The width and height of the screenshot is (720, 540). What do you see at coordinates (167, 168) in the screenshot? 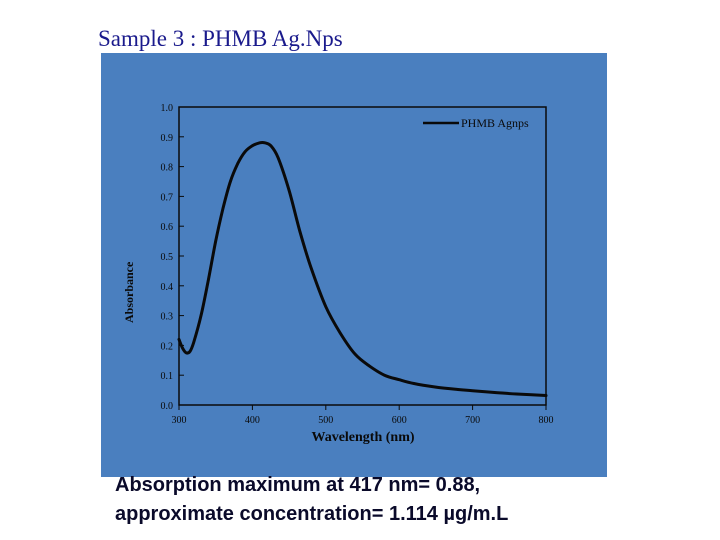
I see `y-tick-label: 0.8` at bounding box center [167, 168].